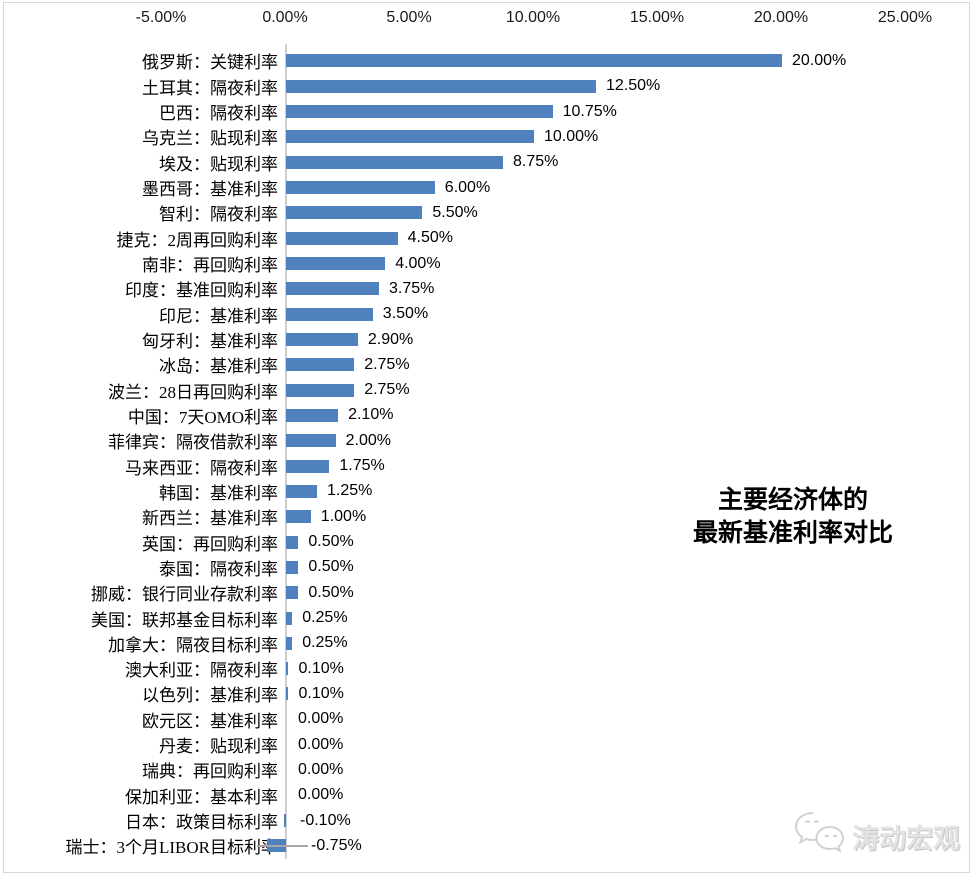 The height and width of the screenshot is (877, 975). What do you see at coordinates (487, 592) in the screenshot?
I see `bar-row: 挪威：银行同业存款利率 0.50%` at bounding box center [487, 592].